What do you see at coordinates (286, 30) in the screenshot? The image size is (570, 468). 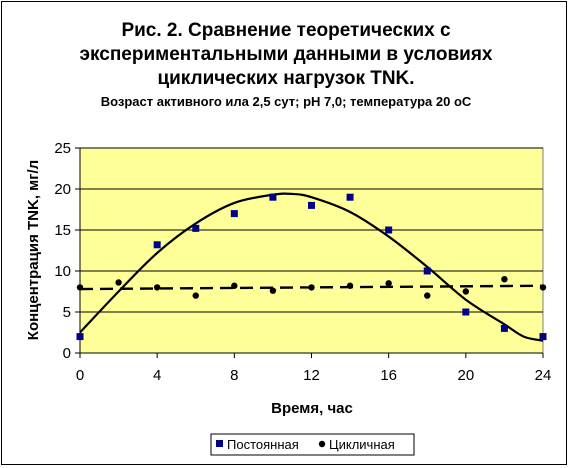 I see `chart-title-line-1: Рис. 2. Сравнение теоретических с` at bounding box center [286, 30].